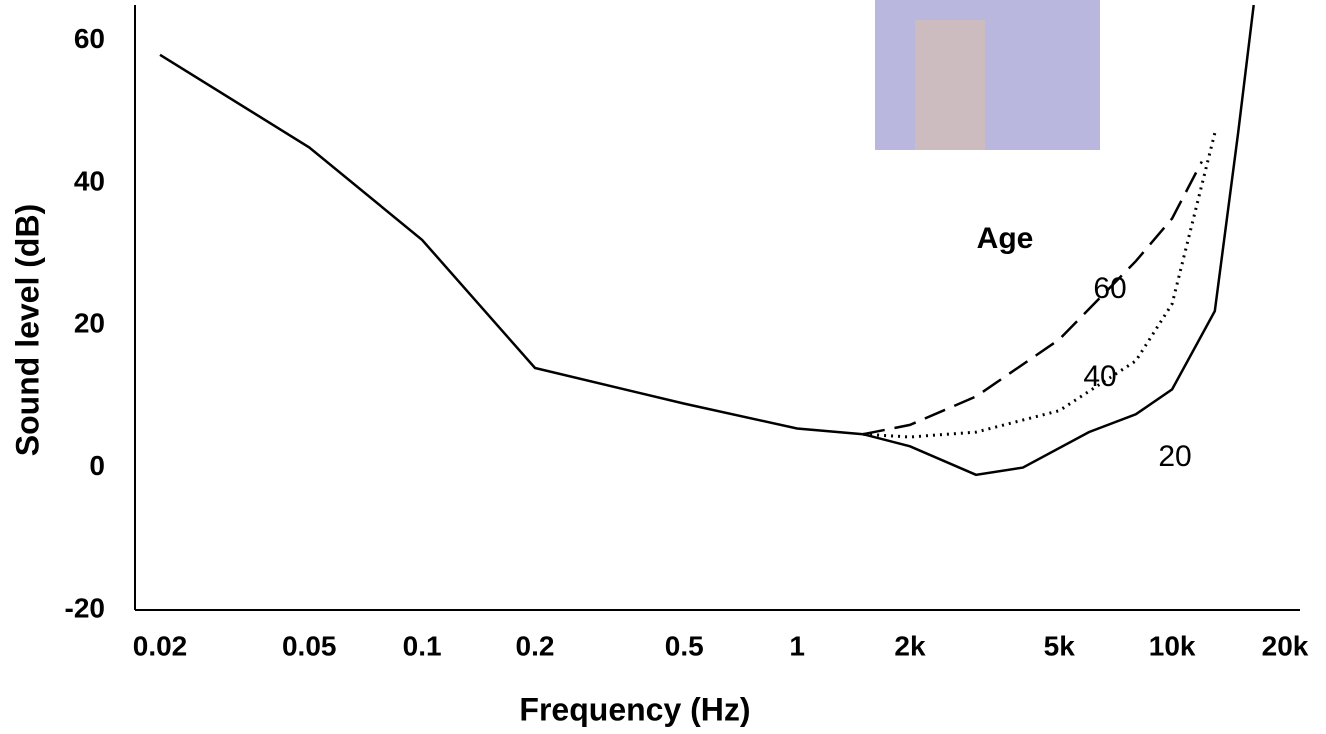  What do you see at coordinates (160, 645) in the screenshot?
I see `x-tick-label: 0.02` at bounding box center [160, 645].